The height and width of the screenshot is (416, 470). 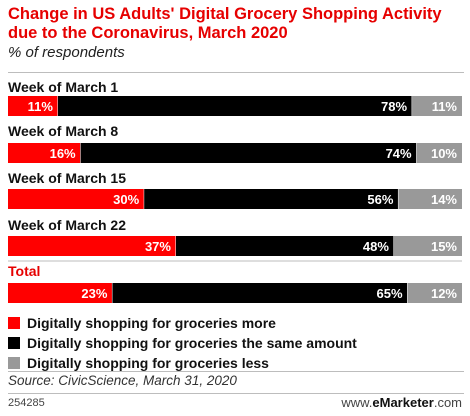 What do you see at coordinates (63, 87) in the screenshot?
I see `category-label: Week of March 1` at bounding box center [63, 87].